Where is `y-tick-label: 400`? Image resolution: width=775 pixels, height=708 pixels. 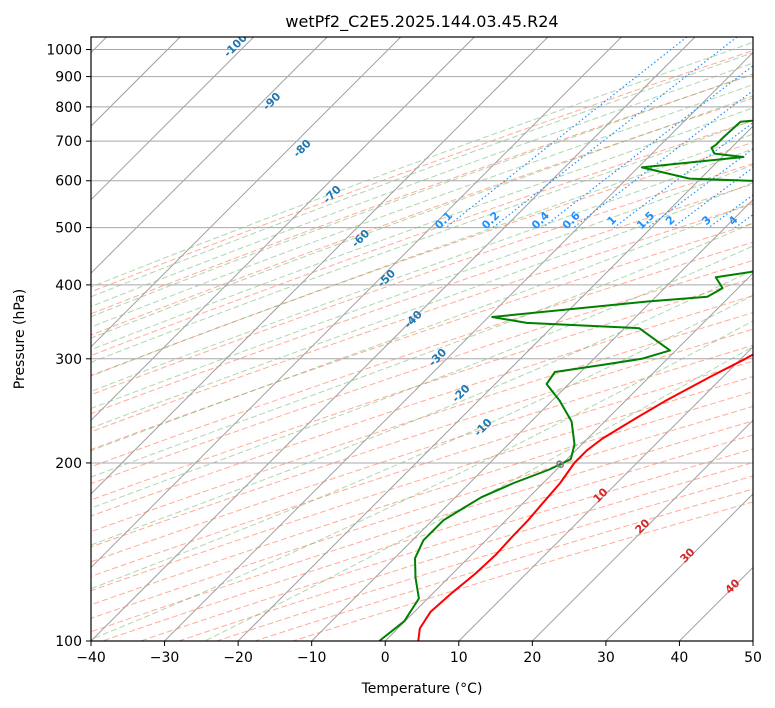
y-tick-label: 400 is located at coordinates (68, 286).